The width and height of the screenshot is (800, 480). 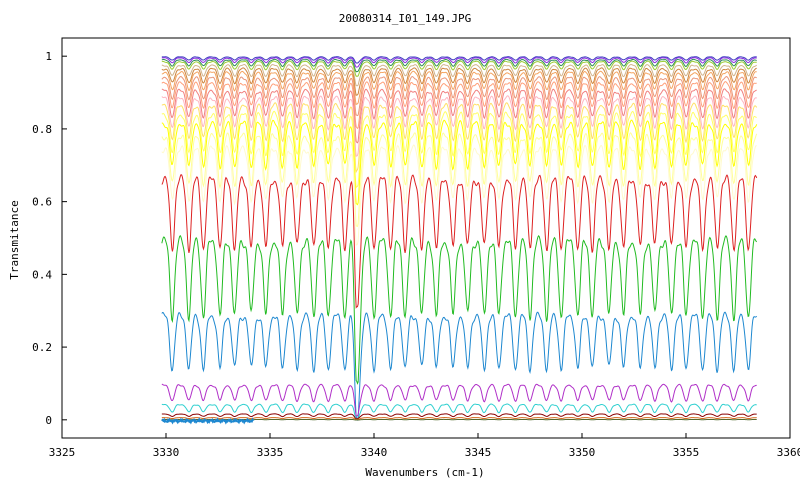 What do you see at coordinates (478, 452) in the screenshot?
I see `x-tick-label: 3345` at bounding box center [478, 452].